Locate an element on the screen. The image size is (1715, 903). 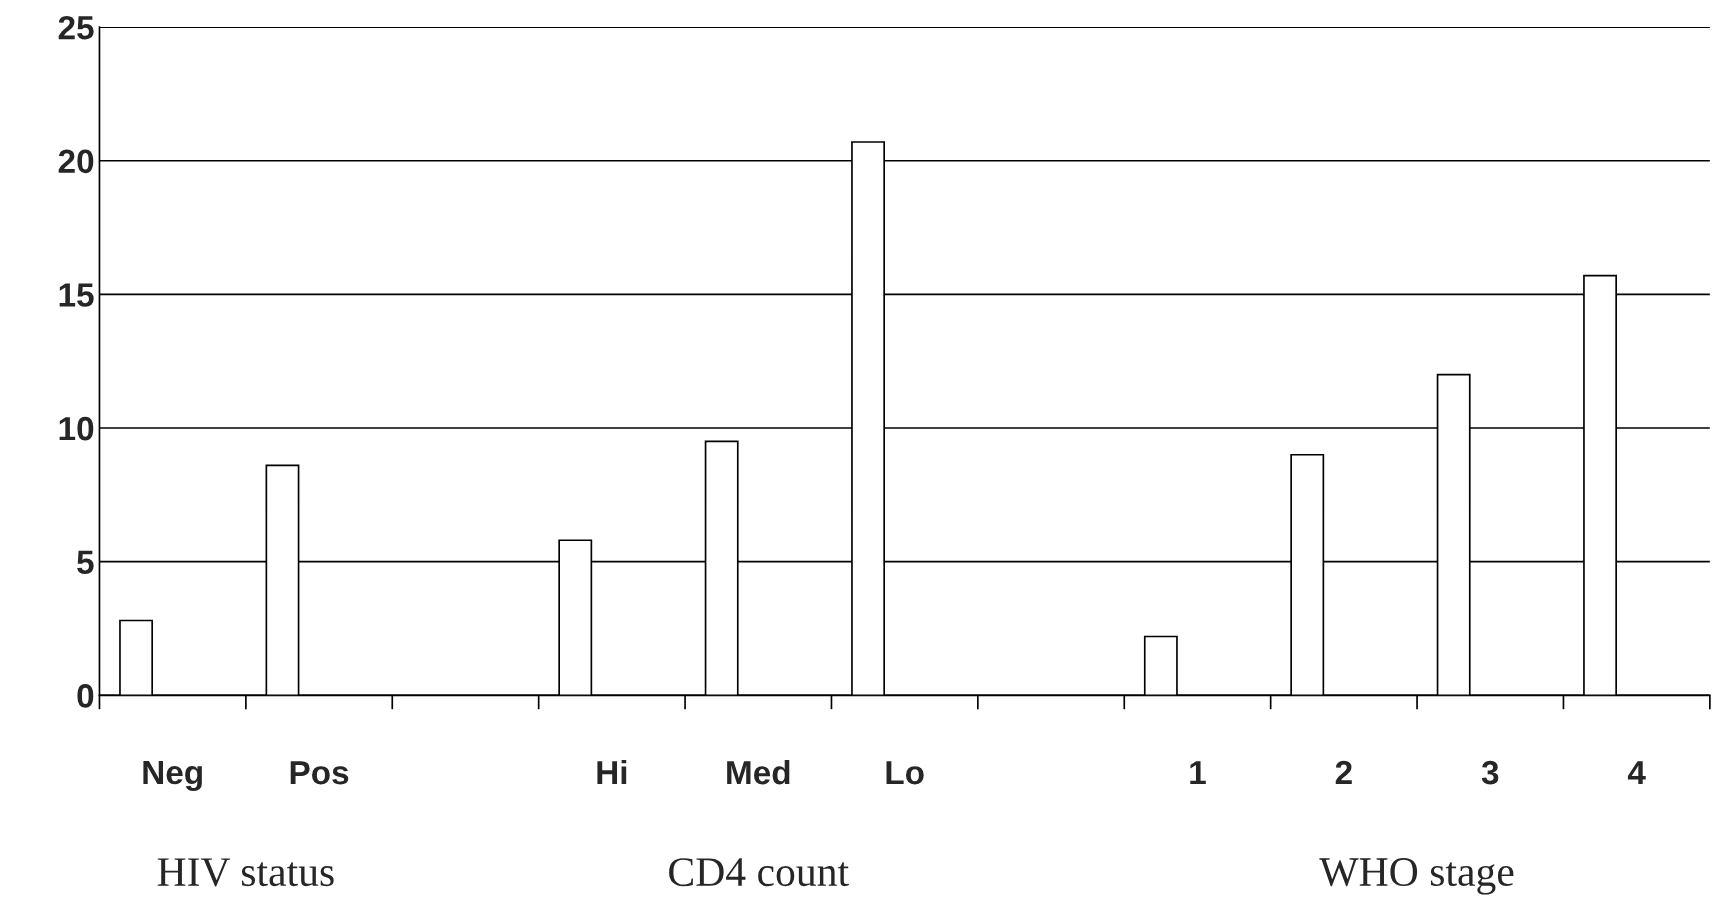
x-tick-label: 1 is located at coordinates (1198, 773).